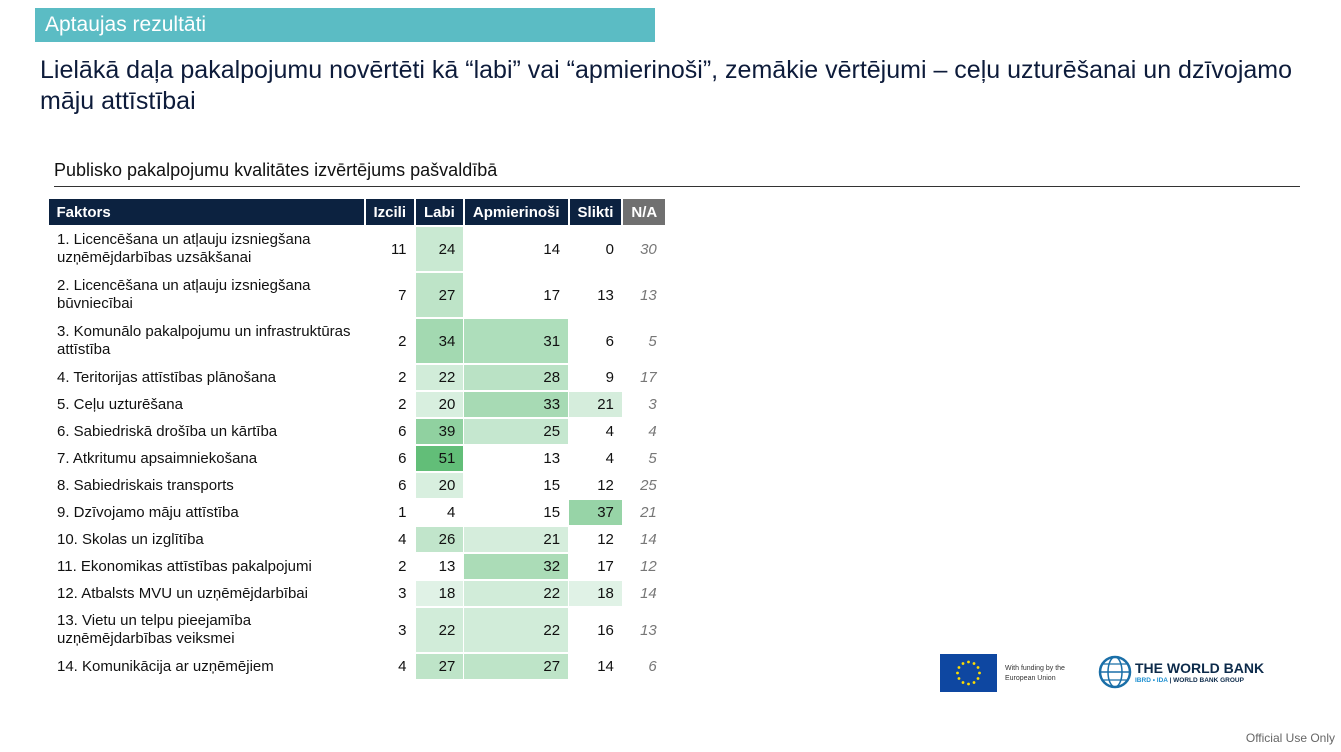  I want to click on factor-cell: 10. Skolas un izglītība, so click(206, 539).